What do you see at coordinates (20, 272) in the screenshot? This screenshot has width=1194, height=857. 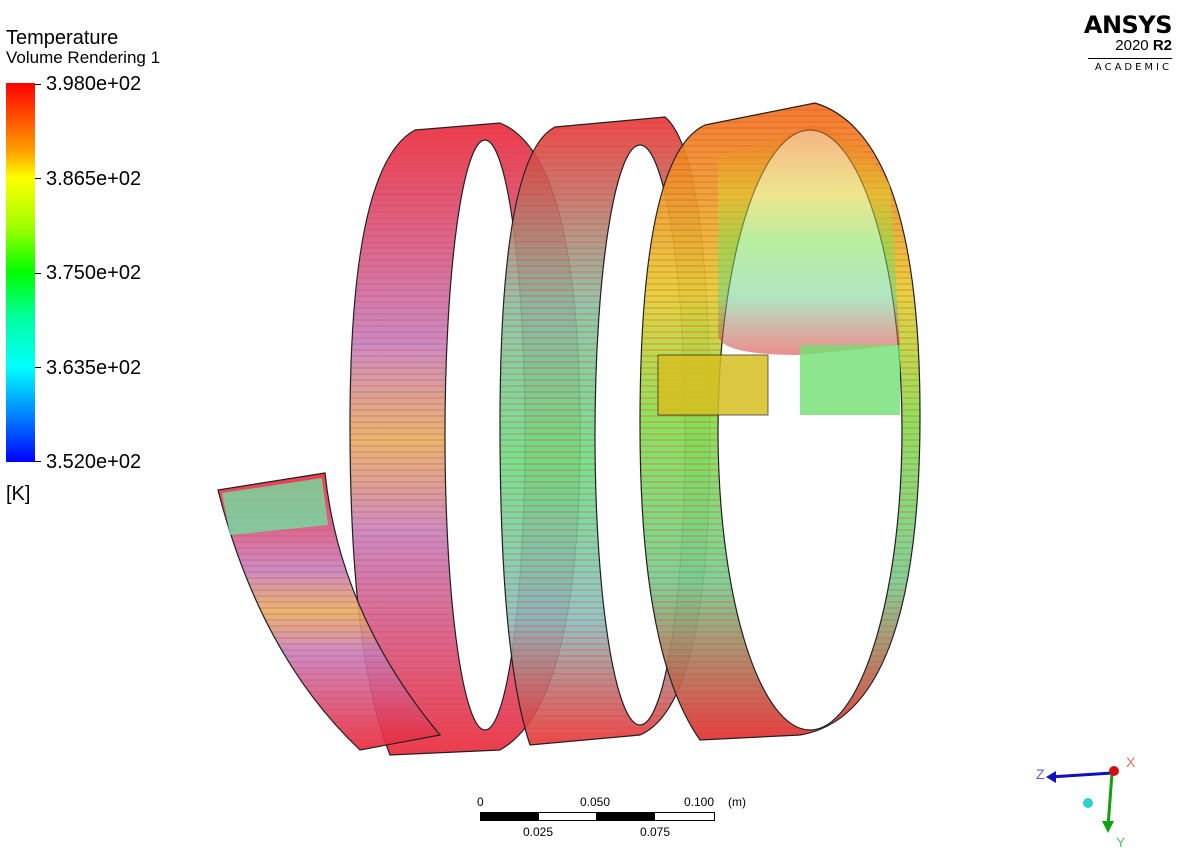 I see `temperature-colorbar` at bounding box center [20, 272].